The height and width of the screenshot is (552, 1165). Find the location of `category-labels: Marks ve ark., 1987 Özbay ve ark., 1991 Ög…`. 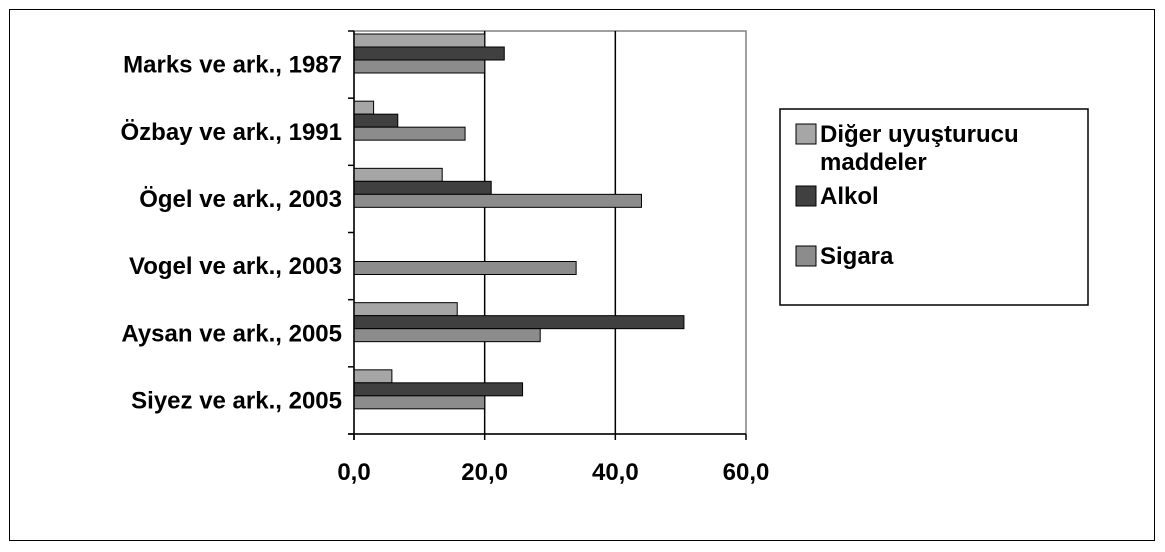

category-labels: Marks ve ark., 1987 Özbay ve ark., 1991 Ög… is located at coordinates (231, 233).